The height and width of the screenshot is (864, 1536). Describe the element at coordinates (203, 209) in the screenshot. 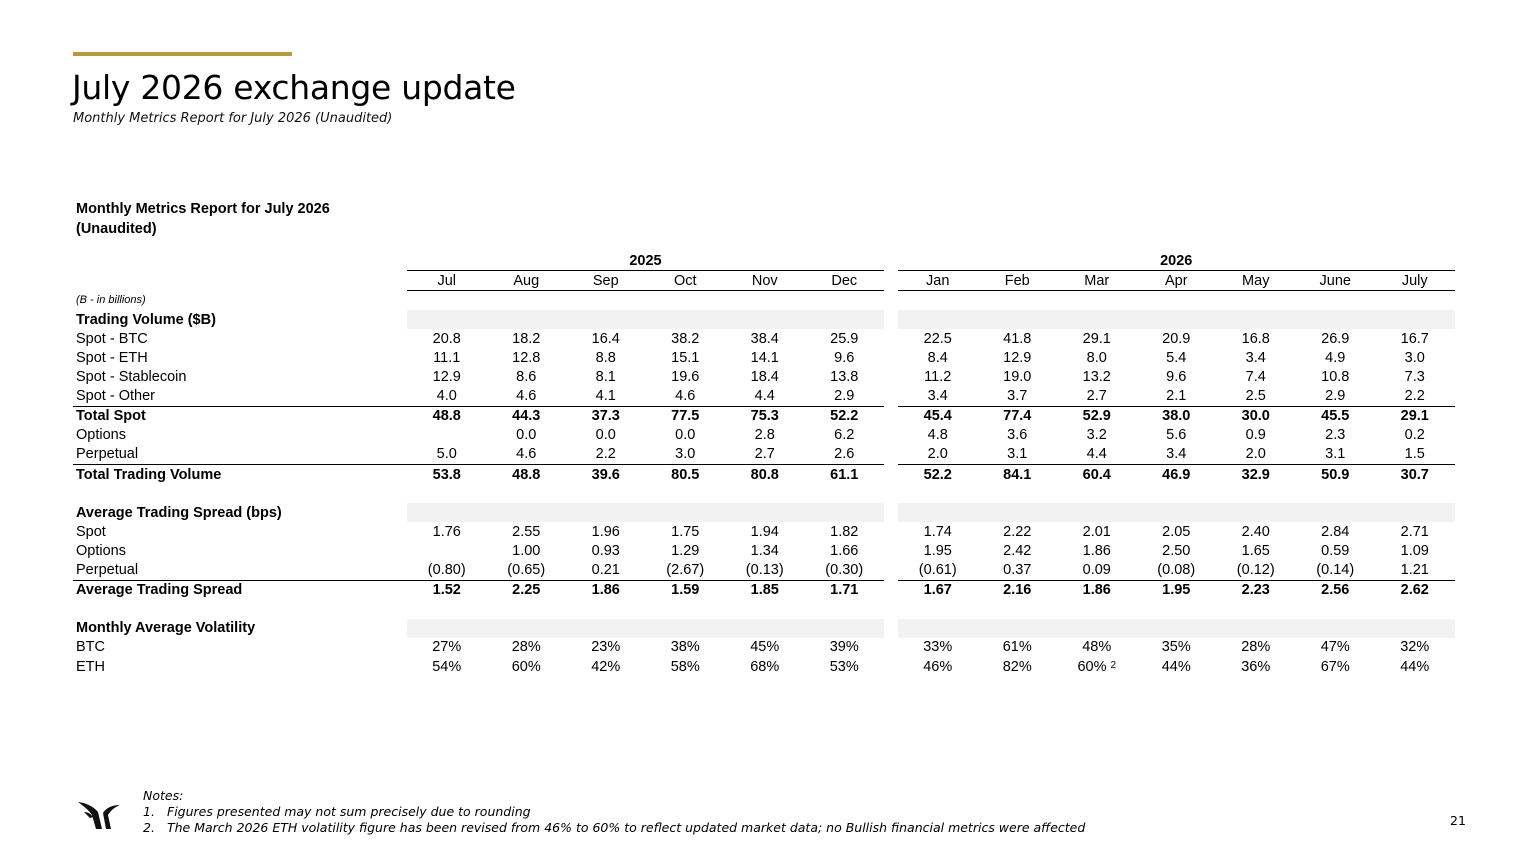

I see `report-title-line1: Monthly Metrics Report for July 2026` at that location.